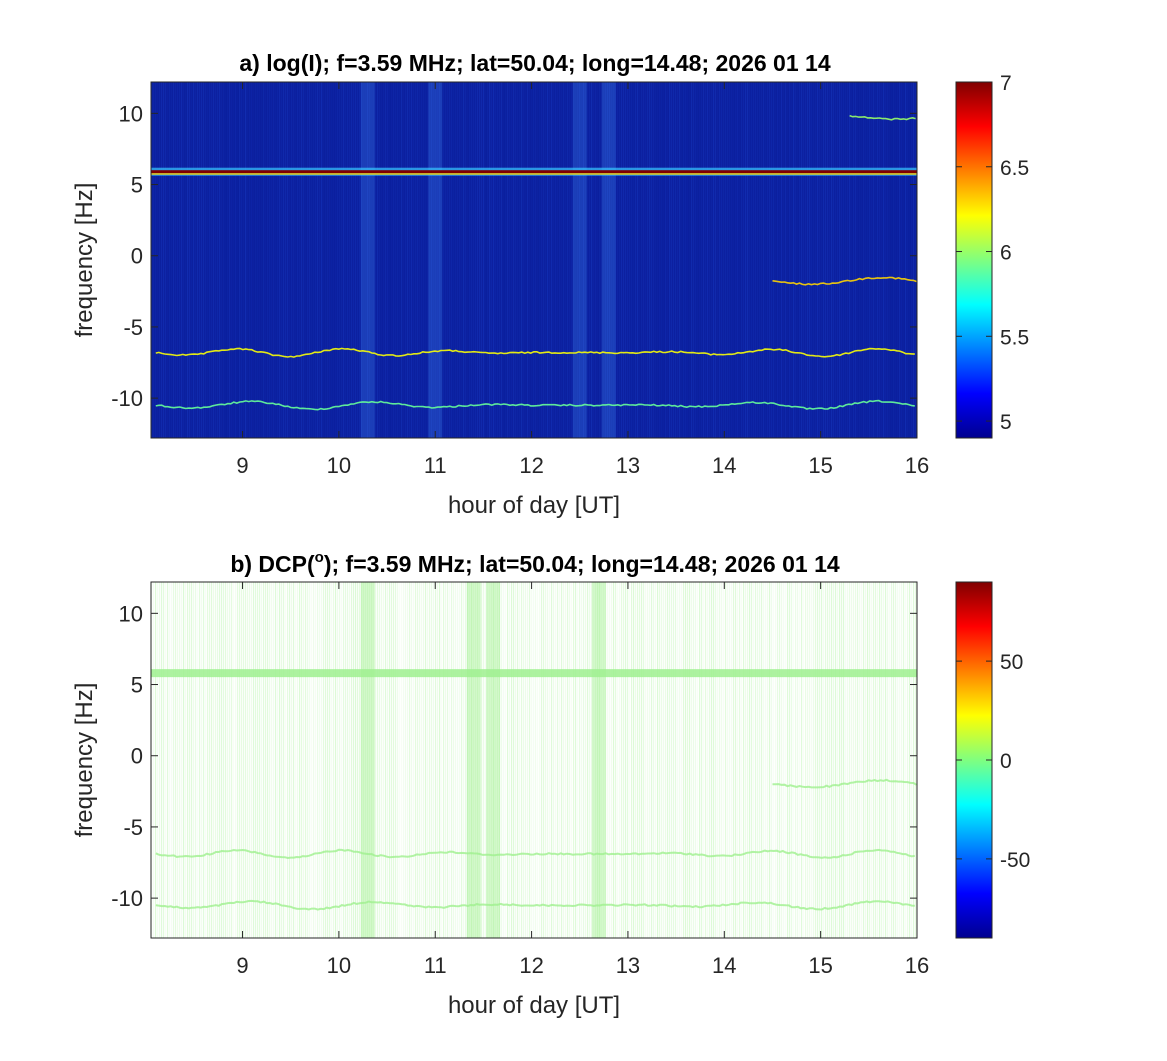  I want to click on panel-a-colorbar, so click(974, 260).